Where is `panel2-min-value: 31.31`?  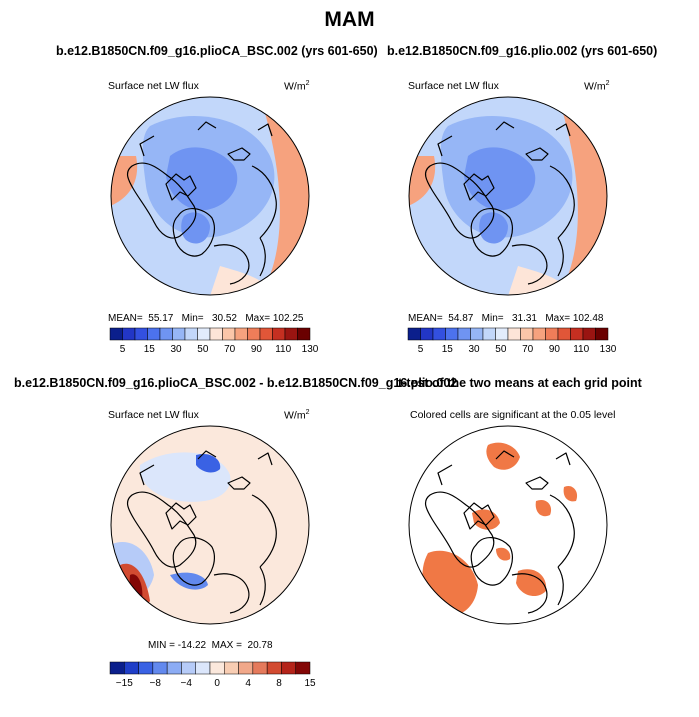 panel2-min-value: 31.31 is located at coordinates (524, 318).